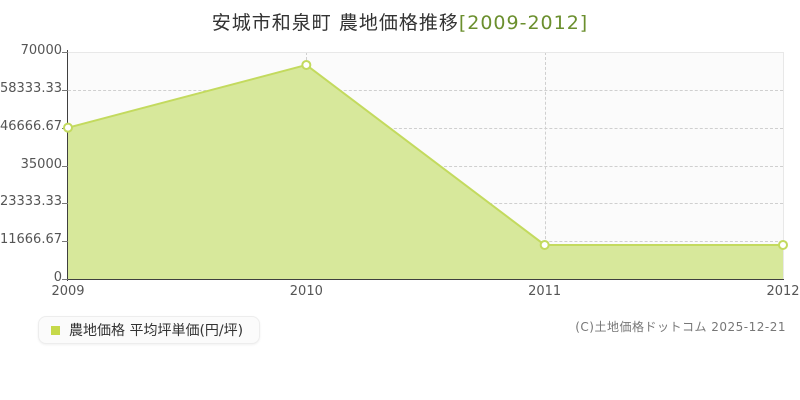  Describe the element at coordinates (41, 50) in the screenshot. I see `y-axis-tick-label: 70000` at that location.